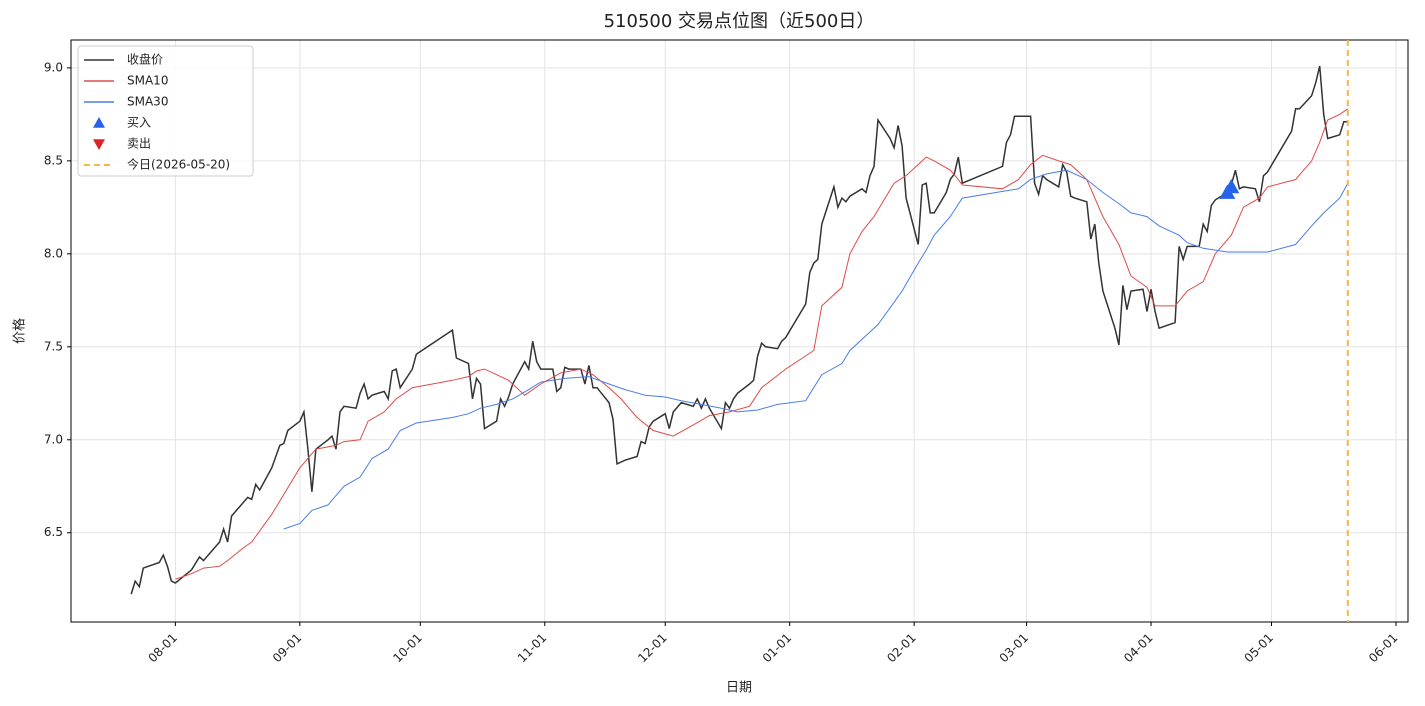 The height and width of the screenshot is (706, 1425). What do you see at coordinates (407, 648) in the screenshot?
I see `x-tick-label: 10-01` at bounding box center [407, 648].